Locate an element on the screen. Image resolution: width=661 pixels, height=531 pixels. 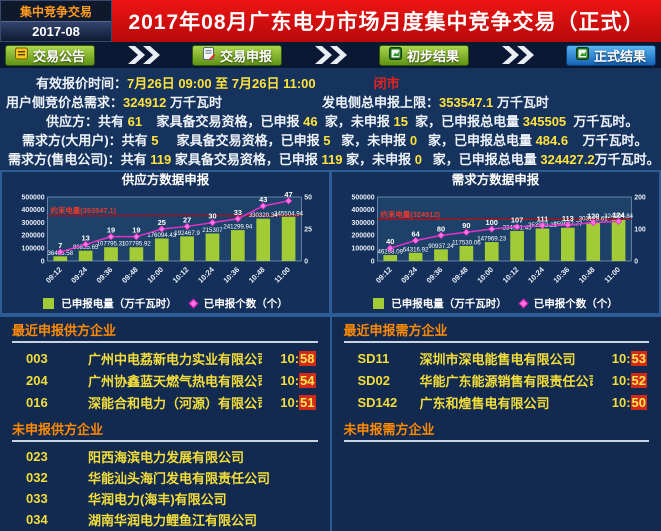
company-name: 广州中电荔新电力实业有限公司 is located at coordinates (175, 359).